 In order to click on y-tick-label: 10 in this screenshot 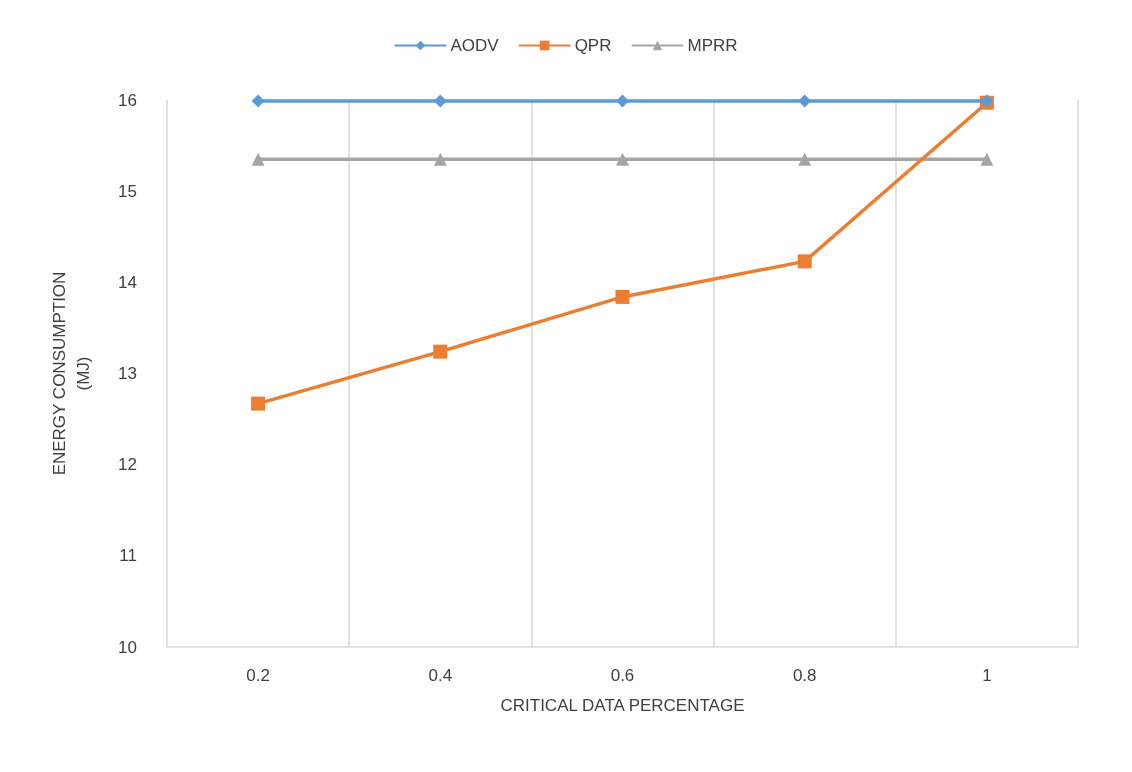, I will do `click(127, 647)`.